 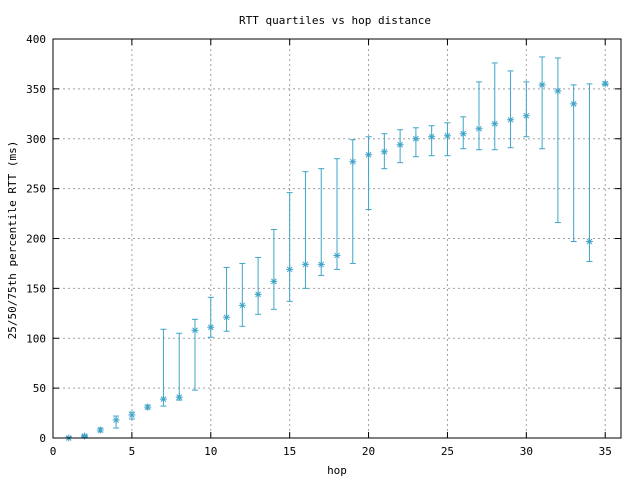 What do you see at coordinates (289, 451) in the screenshot?
I see `x-tick-label: 15` at bounding box center [289, 451].